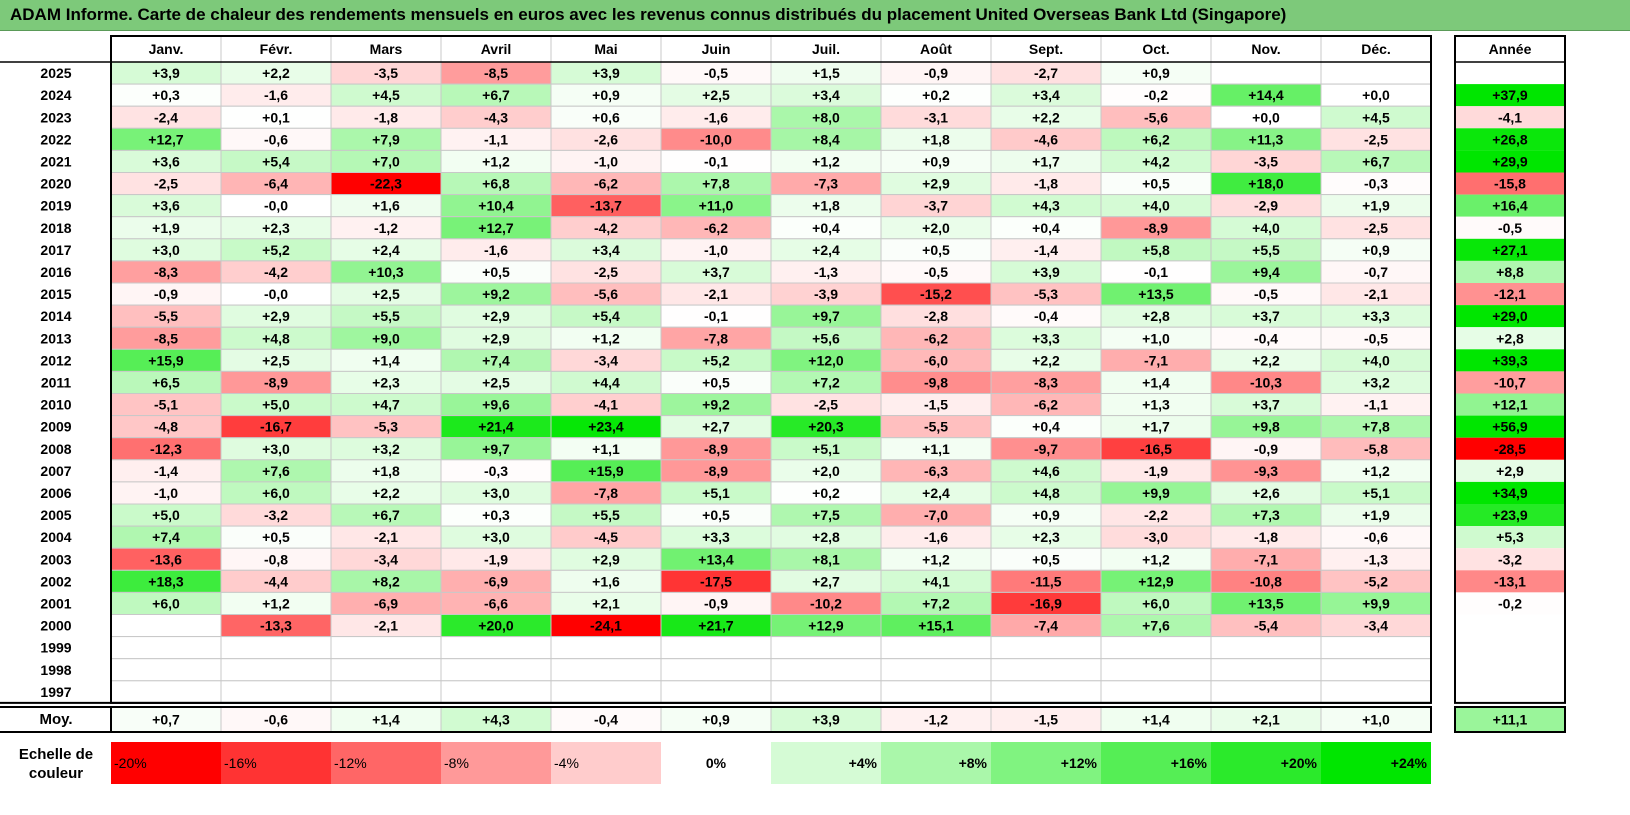 The image size is (1630, 815). What do you see at coordinates (826, 405) in the screenshot?
I see `cell-value: -2,5` at bounding box center [826, 405].